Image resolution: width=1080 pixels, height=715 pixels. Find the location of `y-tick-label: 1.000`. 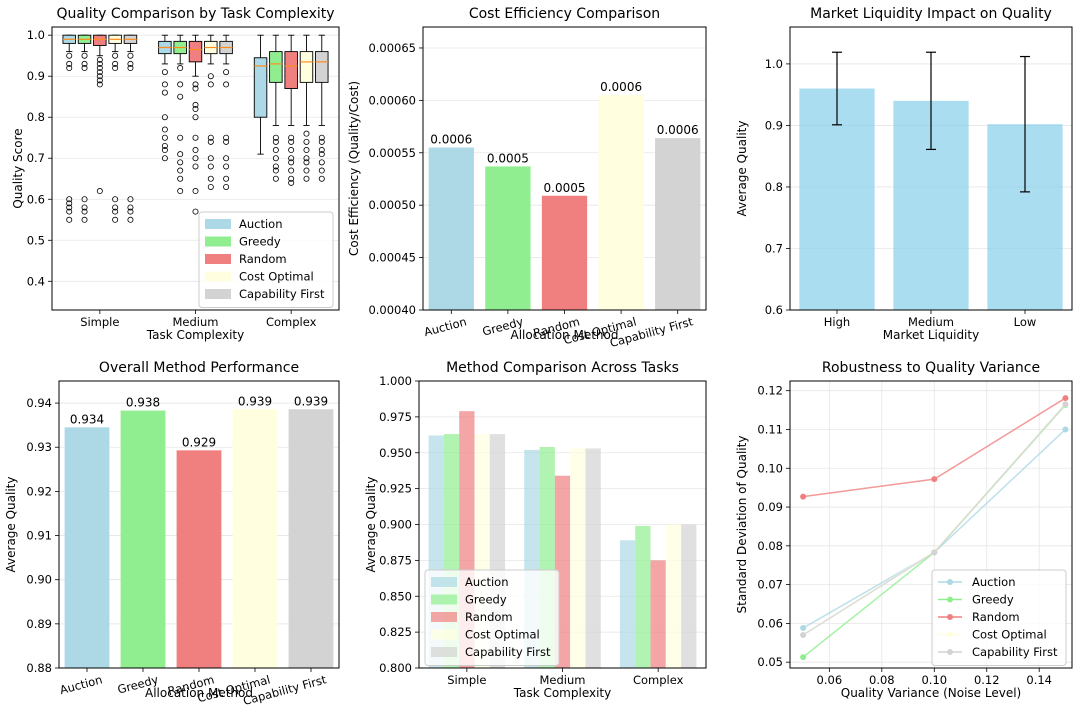

y-tick-label: 1.000 is located at coordinates (395, 381).